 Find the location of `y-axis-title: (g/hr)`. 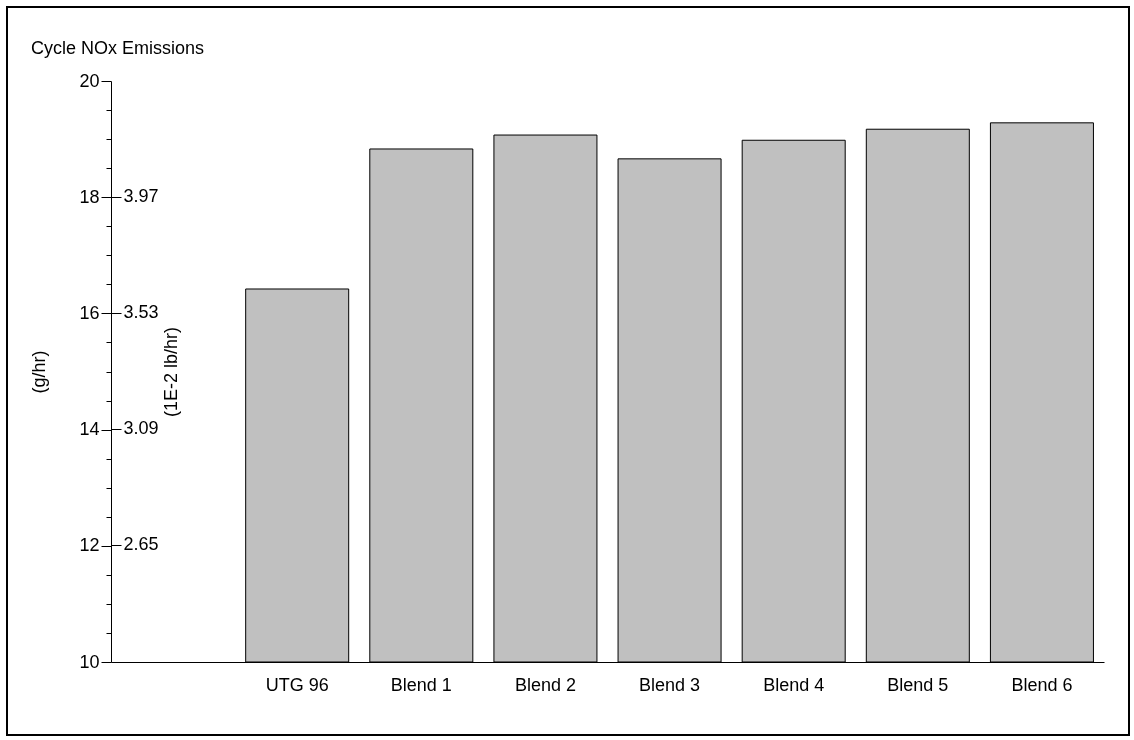

y-axis-title: (g/hr) is located at coordinates (39, 372).